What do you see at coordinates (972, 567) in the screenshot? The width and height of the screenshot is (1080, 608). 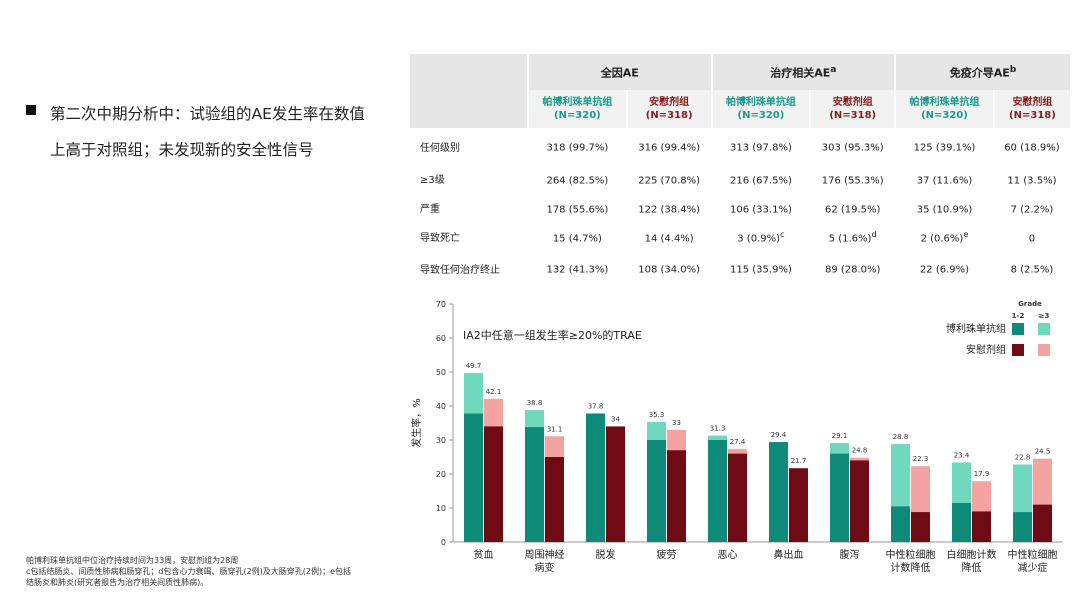 I see `x-tick-label: 降低` at bounding box center [972, 567].